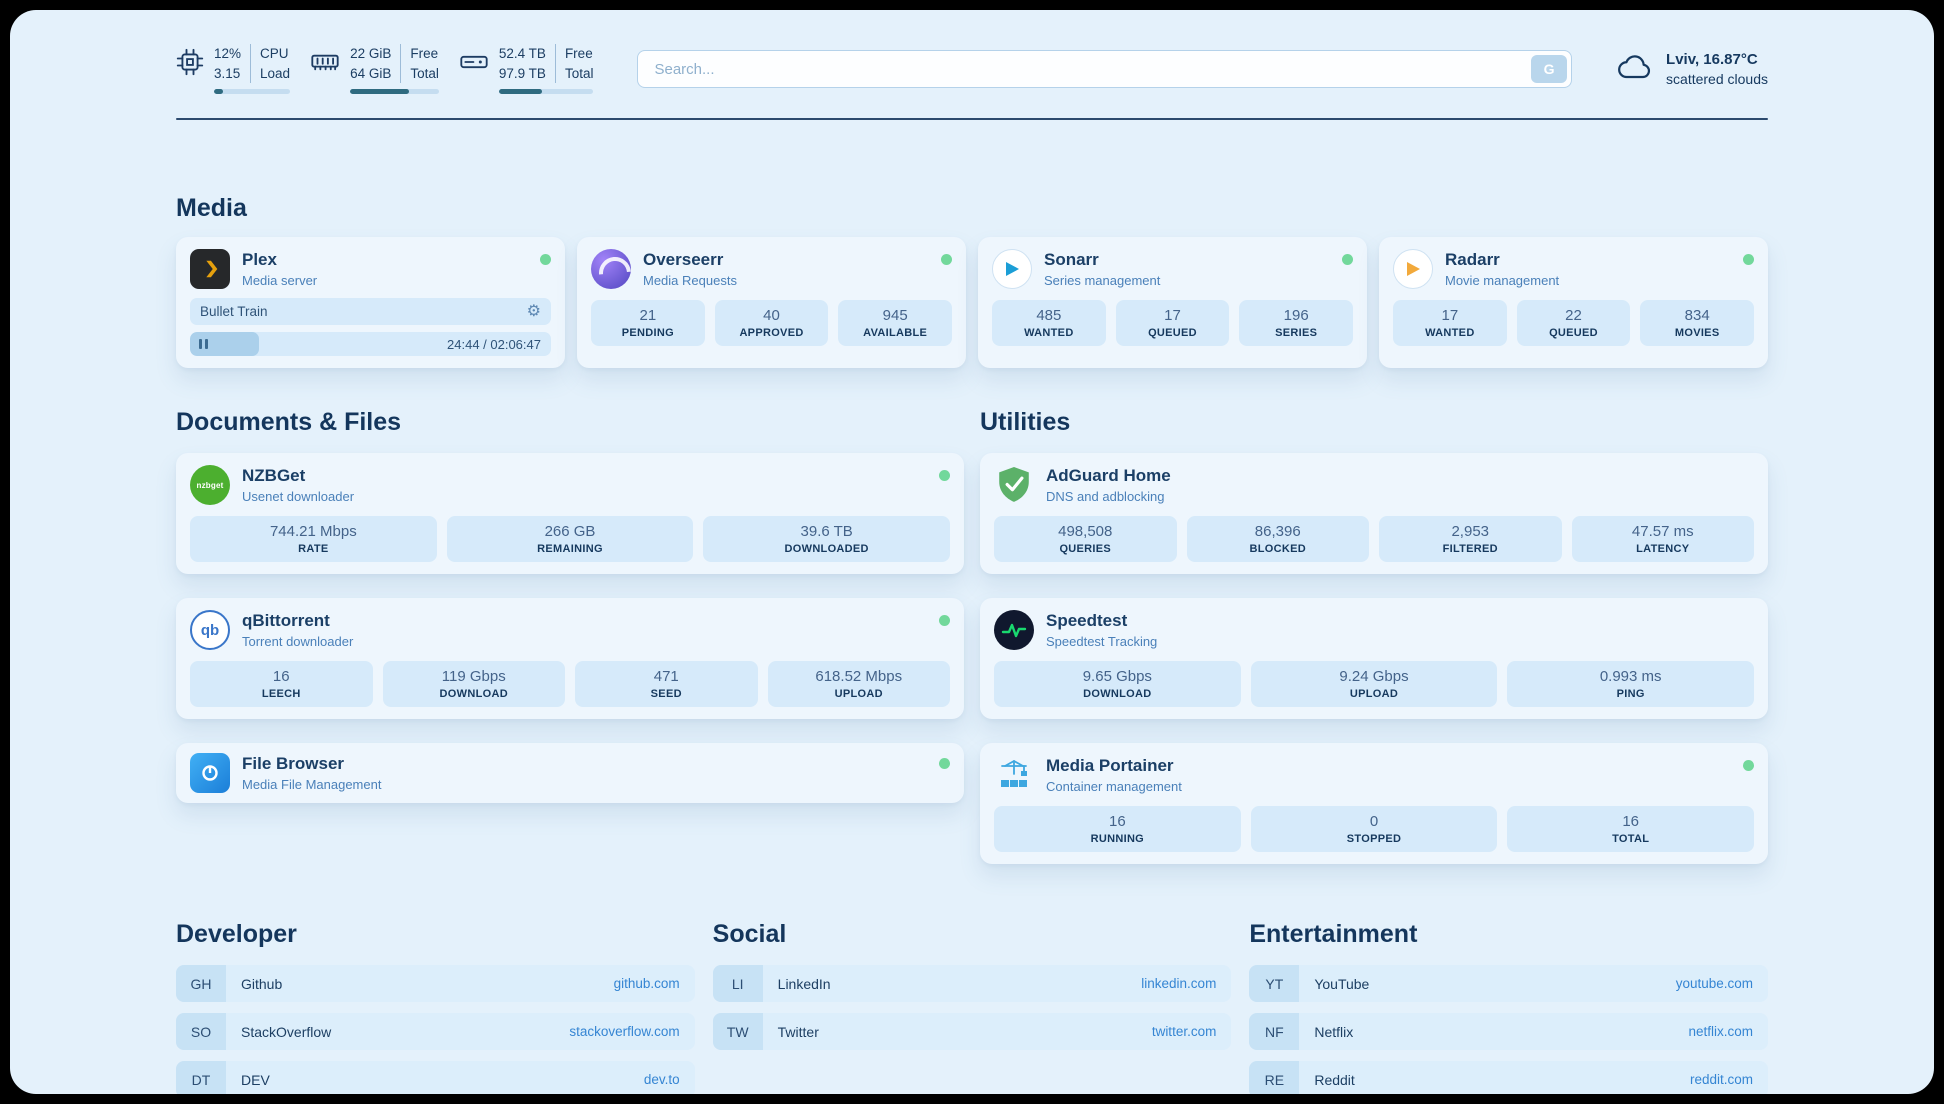 The height and width of the screenshot is (1104, 1944). Describe the element at coordinates (286, 1031) in the screenshot. I see `bookmark-name: StackOverflow` at that location.